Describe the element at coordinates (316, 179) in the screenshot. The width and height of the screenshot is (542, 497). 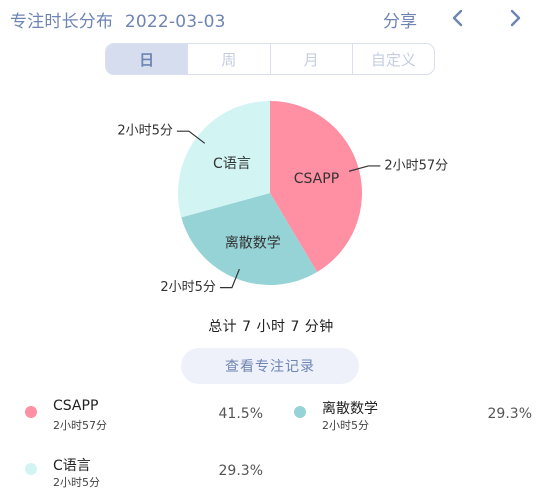
I see `pie-label-csapp: CSAPP` at that location.